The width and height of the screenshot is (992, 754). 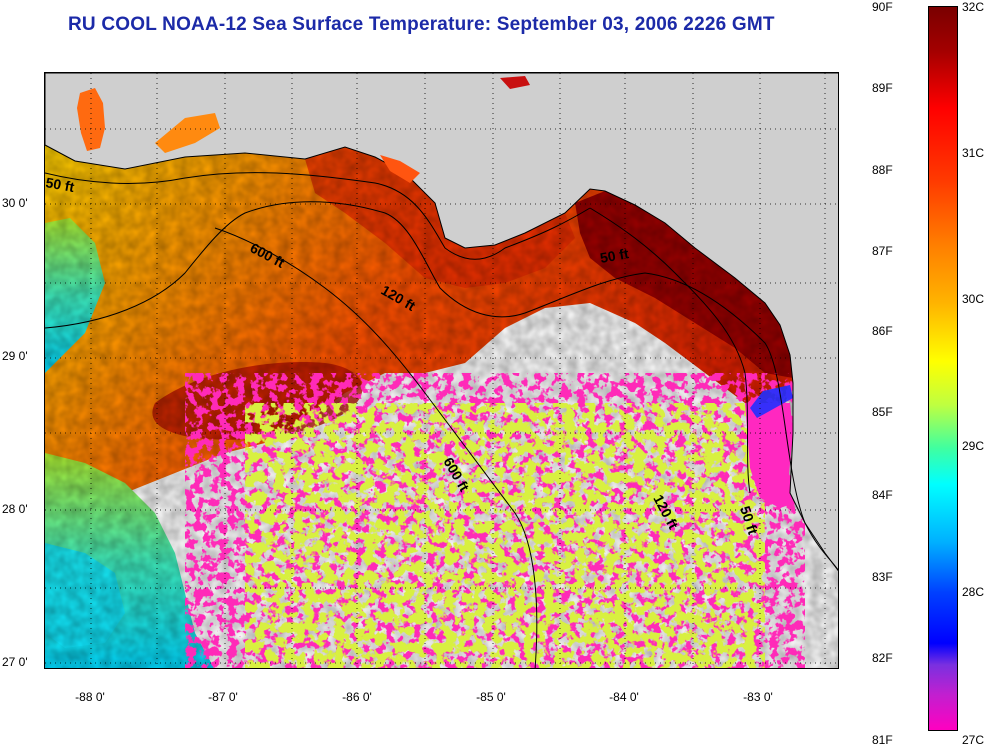 I want to click on pink-patch-east, so click(x=770, y=455).